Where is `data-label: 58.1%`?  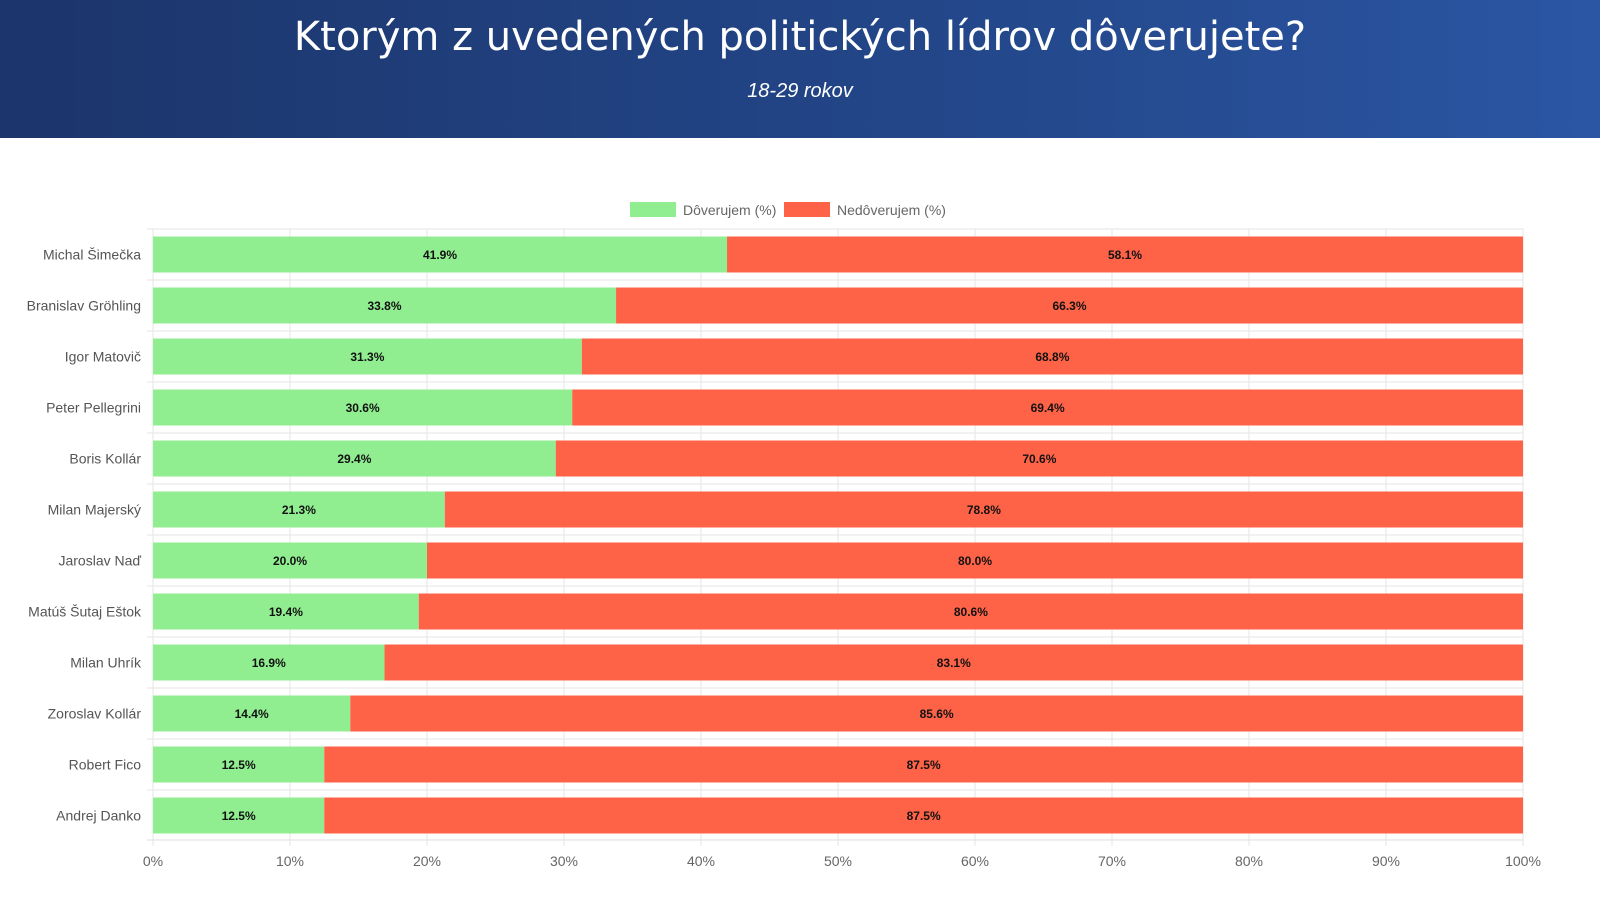
data-label: 58.1% is located at coordinates (1125, 255).